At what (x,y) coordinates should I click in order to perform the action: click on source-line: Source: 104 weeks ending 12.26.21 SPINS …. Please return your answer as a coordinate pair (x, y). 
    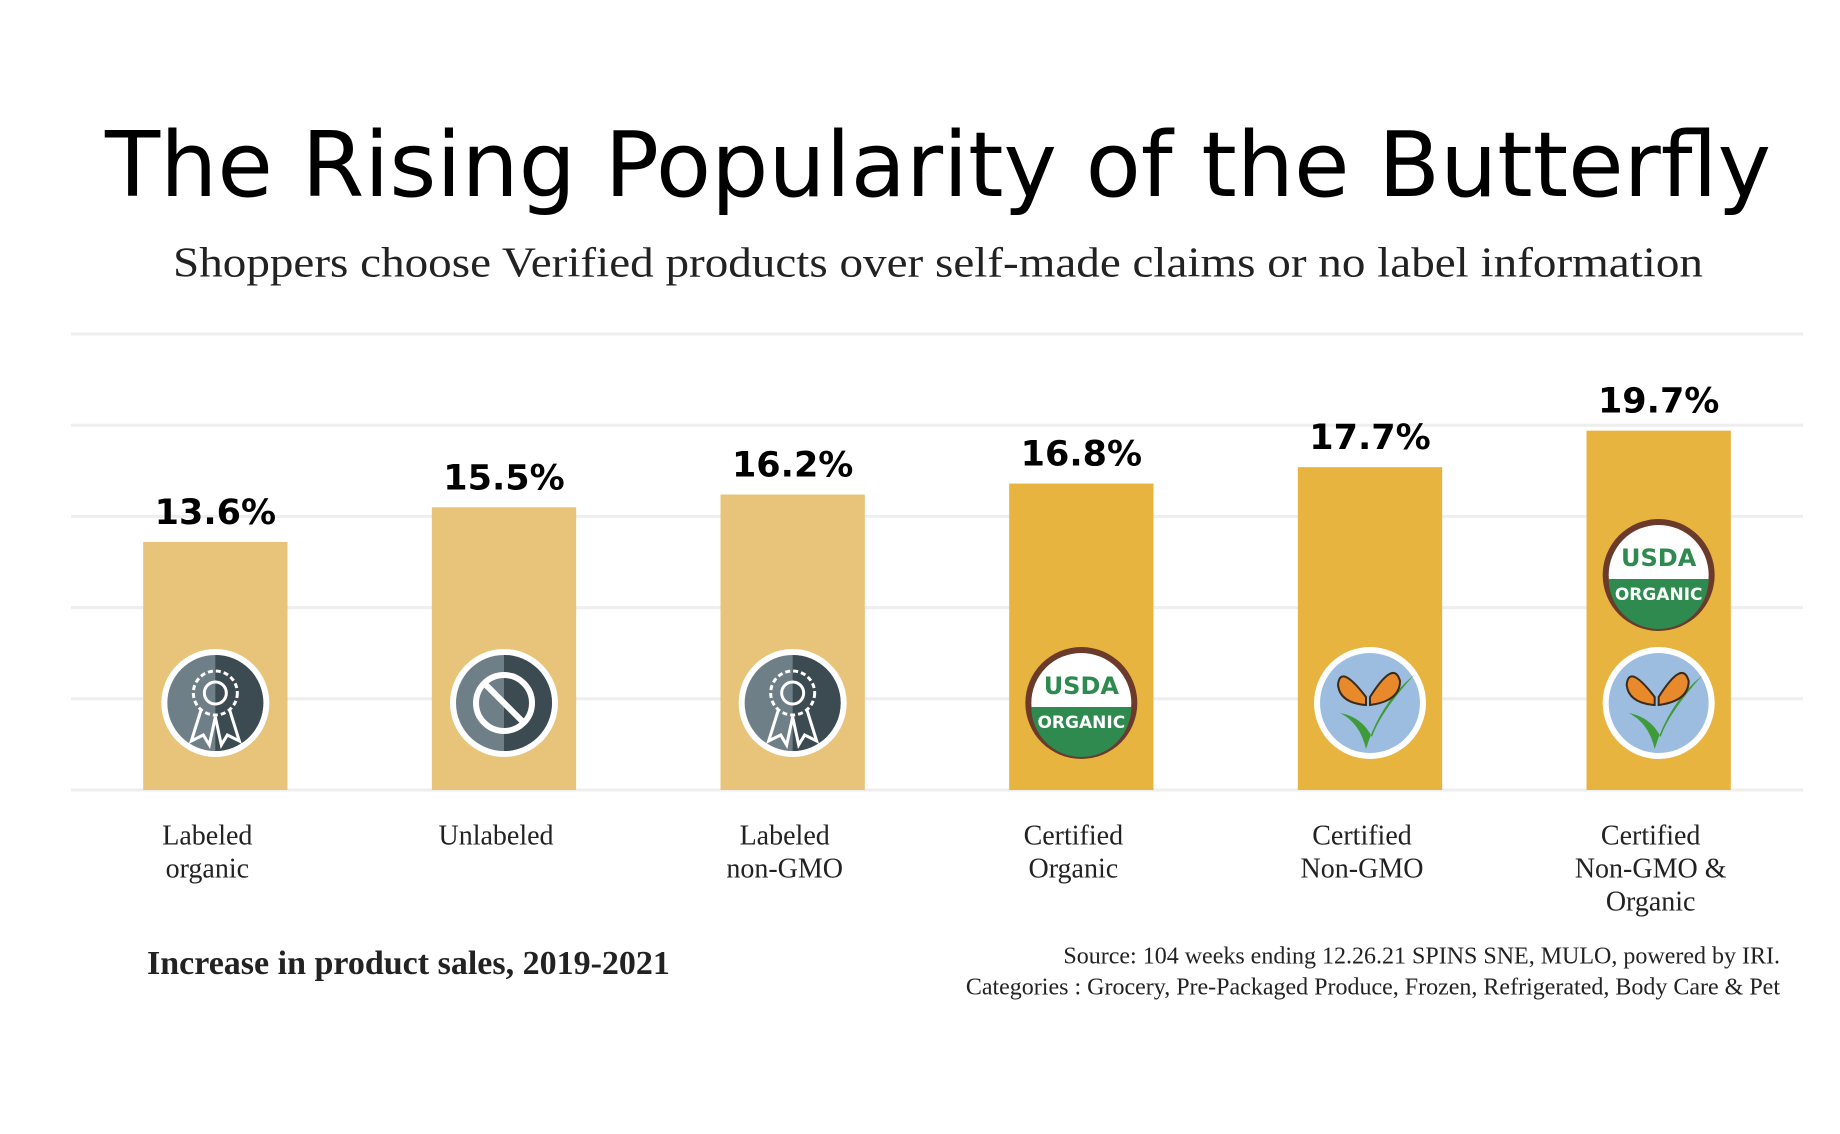
    Looking at the image, I should click on (1421, 957).